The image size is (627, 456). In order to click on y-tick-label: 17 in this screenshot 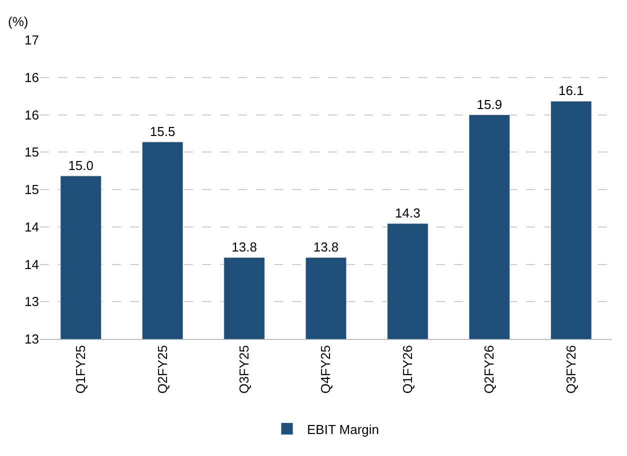, I will do `click(31, 40)`.